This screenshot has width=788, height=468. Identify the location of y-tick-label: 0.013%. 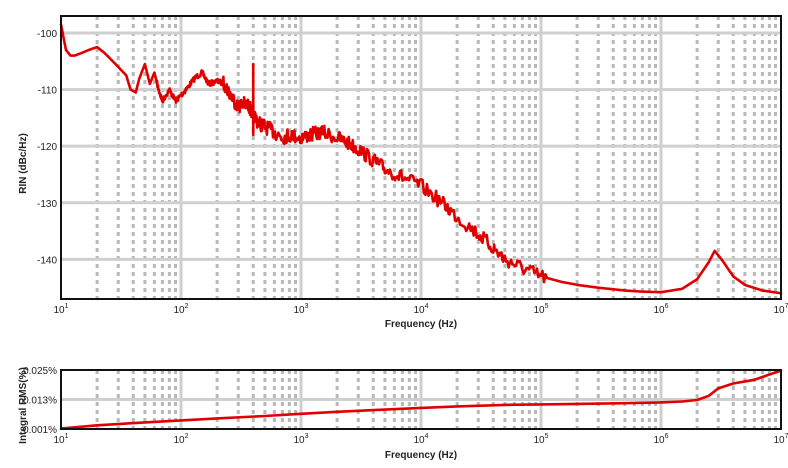
(40, 401).